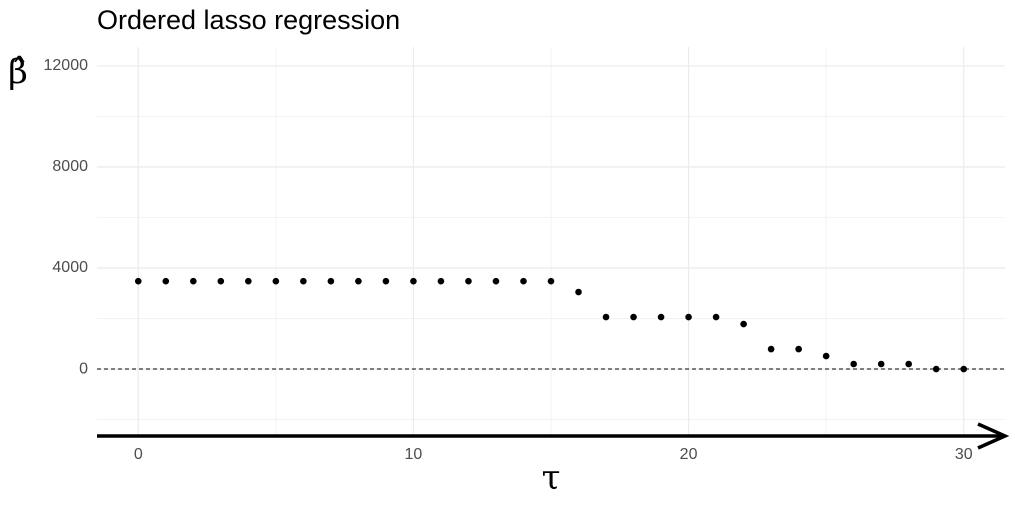 The width and height of the screenshot is (1015, 507). Describe the element at coordinates (18, 72) in the screenshot. I see `y-axis-label: β̂` at that location.